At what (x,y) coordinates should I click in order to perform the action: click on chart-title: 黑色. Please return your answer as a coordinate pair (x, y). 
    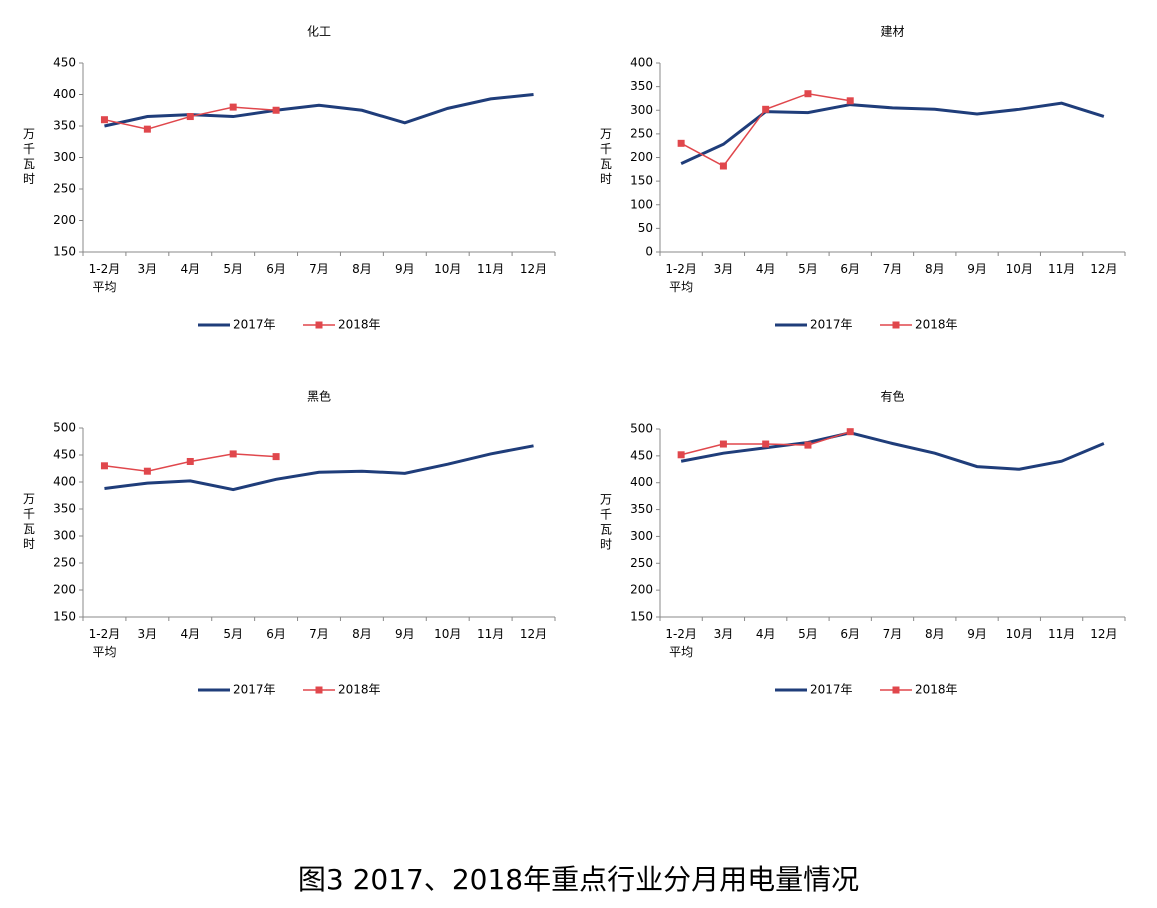
    Looking at the image, I should click on (319, 397).